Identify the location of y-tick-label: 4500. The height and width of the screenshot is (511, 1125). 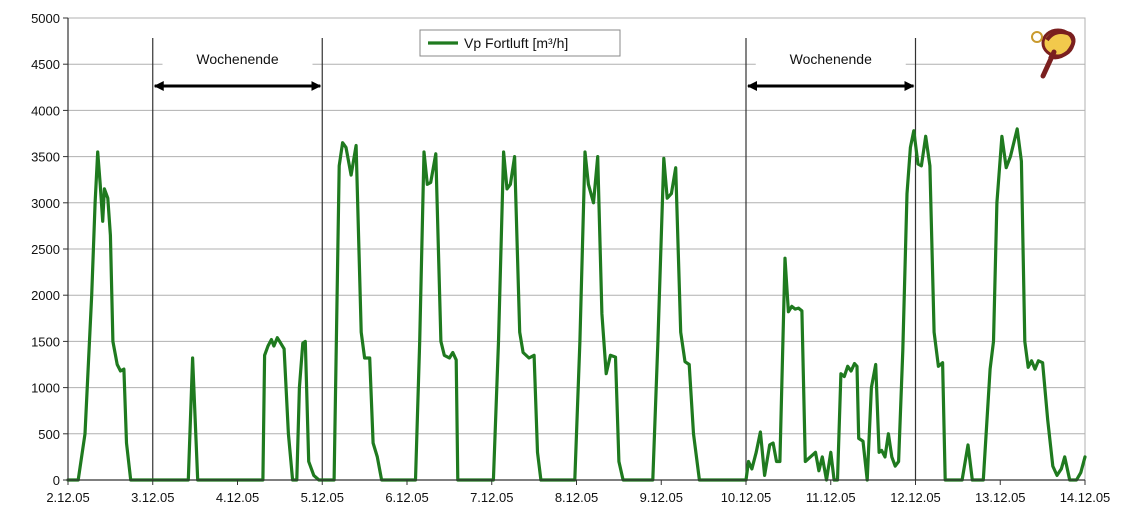
(45, 64).